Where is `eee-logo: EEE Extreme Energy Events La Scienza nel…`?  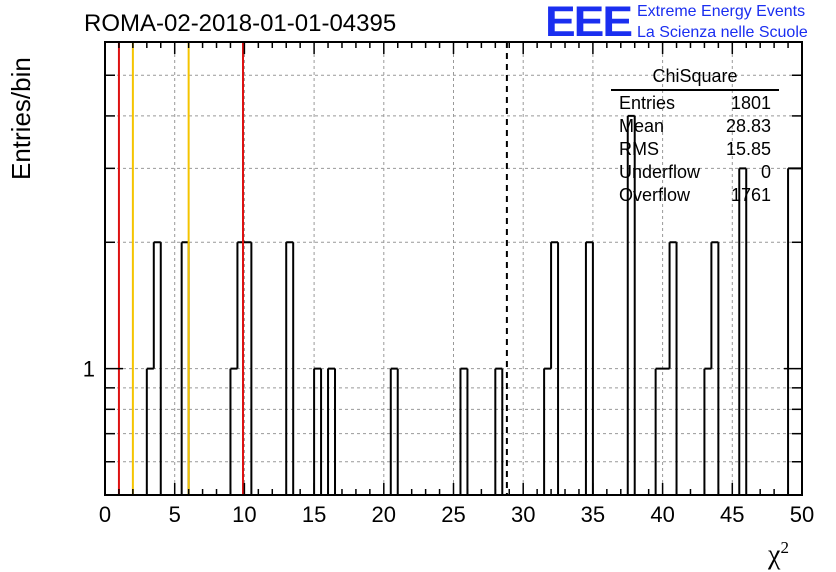 eee-logo: EEE Extreme Energy Events La Scienza nel… is located at coordinates (690, 23).